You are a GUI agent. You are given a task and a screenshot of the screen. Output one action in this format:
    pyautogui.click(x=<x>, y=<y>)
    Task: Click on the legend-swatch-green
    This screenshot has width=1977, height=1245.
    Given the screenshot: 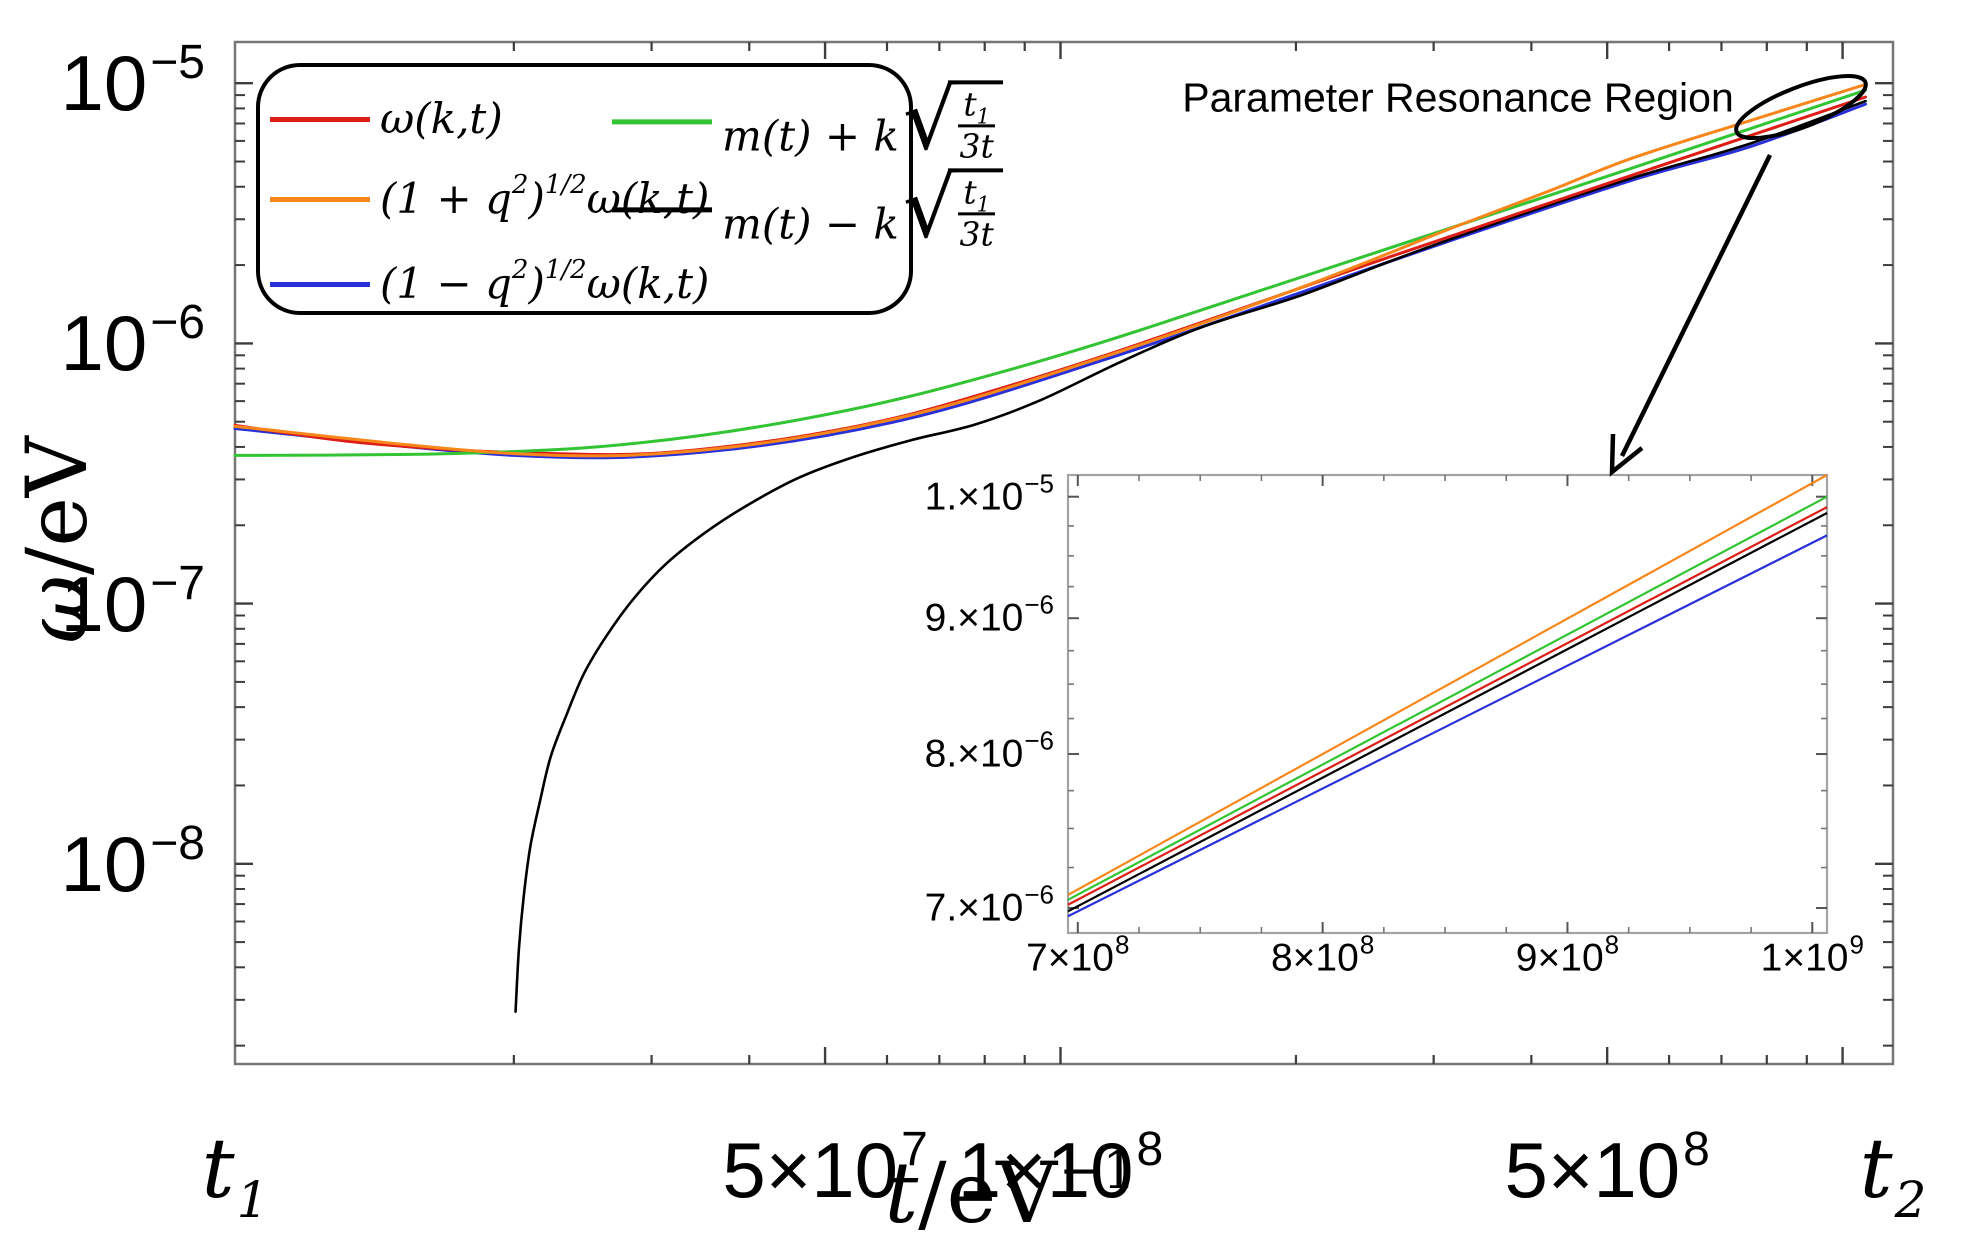 What is the action you would take?
    pyautogui.click(x=662, y=122)
    